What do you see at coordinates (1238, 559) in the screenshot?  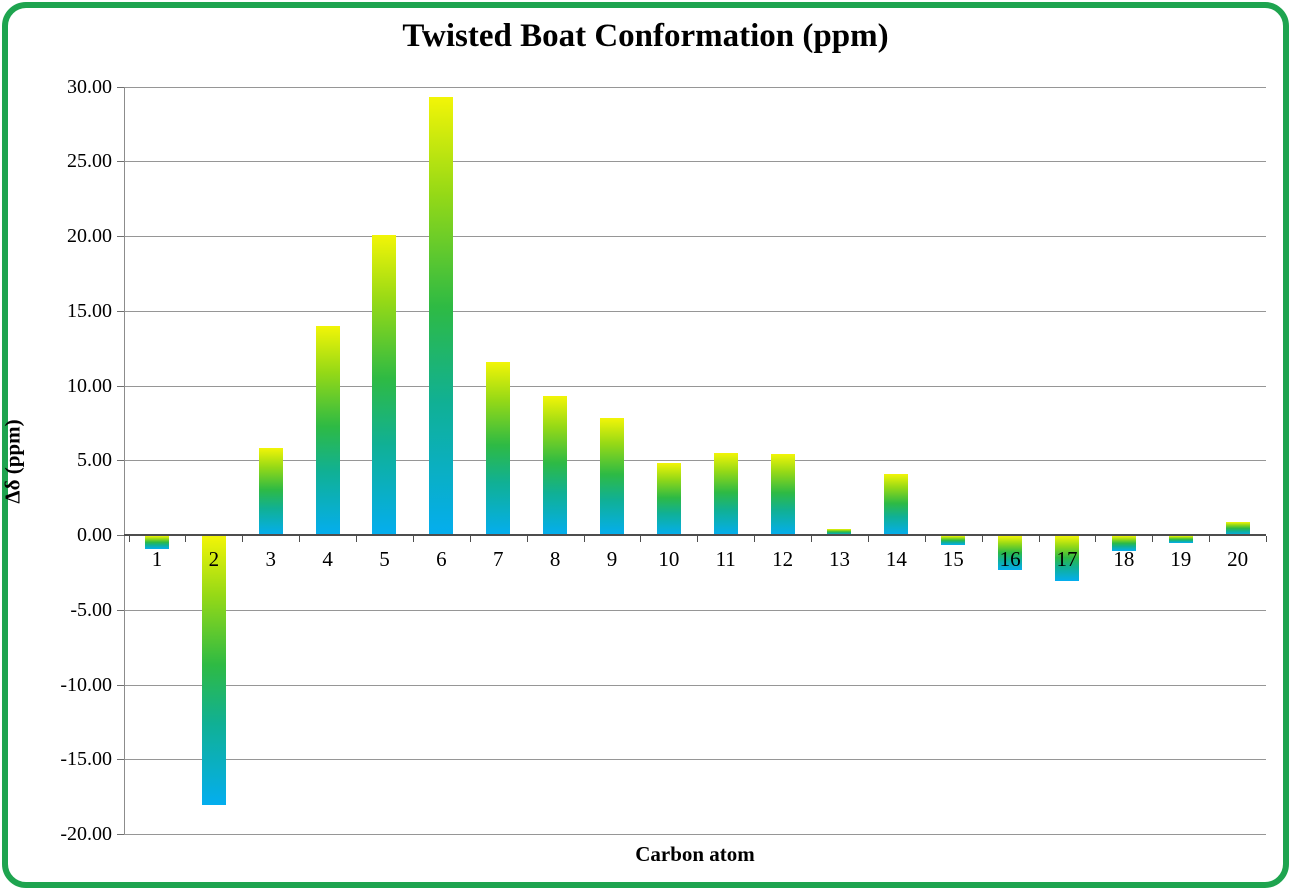 I see `x-category-label: 20` at bounding box center [1238, 559].